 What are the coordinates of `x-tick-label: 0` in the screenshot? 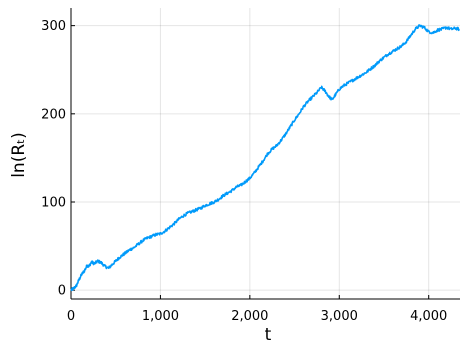 It's located at (71, 316).